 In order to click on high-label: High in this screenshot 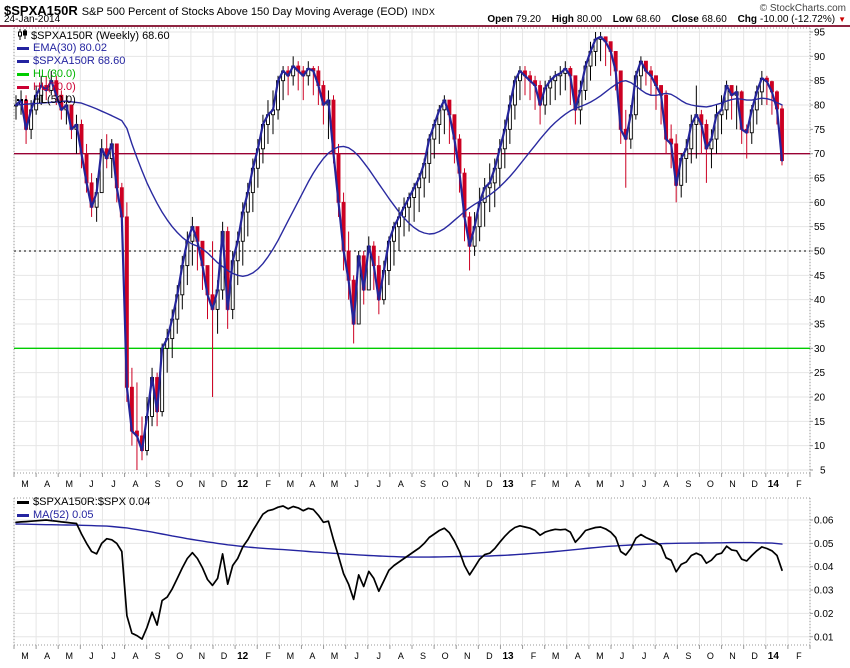, I will do `click(562, 19)`.